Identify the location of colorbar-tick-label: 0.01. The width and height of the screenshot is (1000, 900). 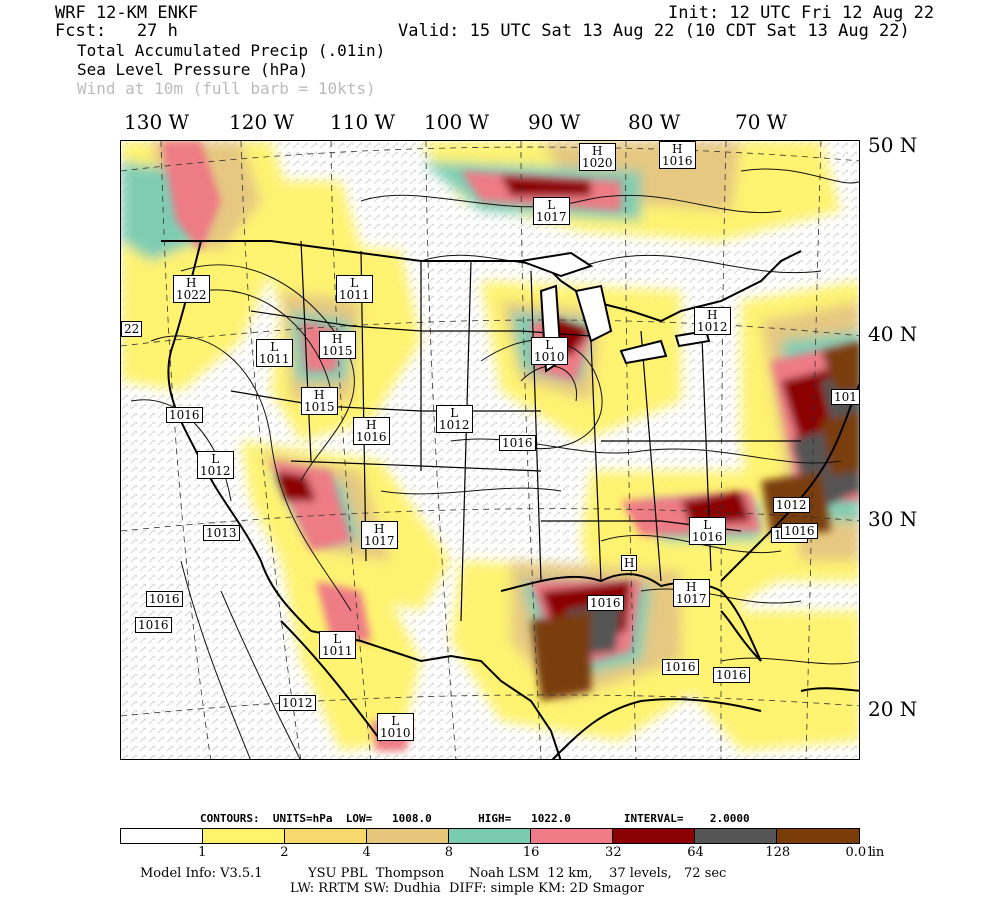
(860, 852).